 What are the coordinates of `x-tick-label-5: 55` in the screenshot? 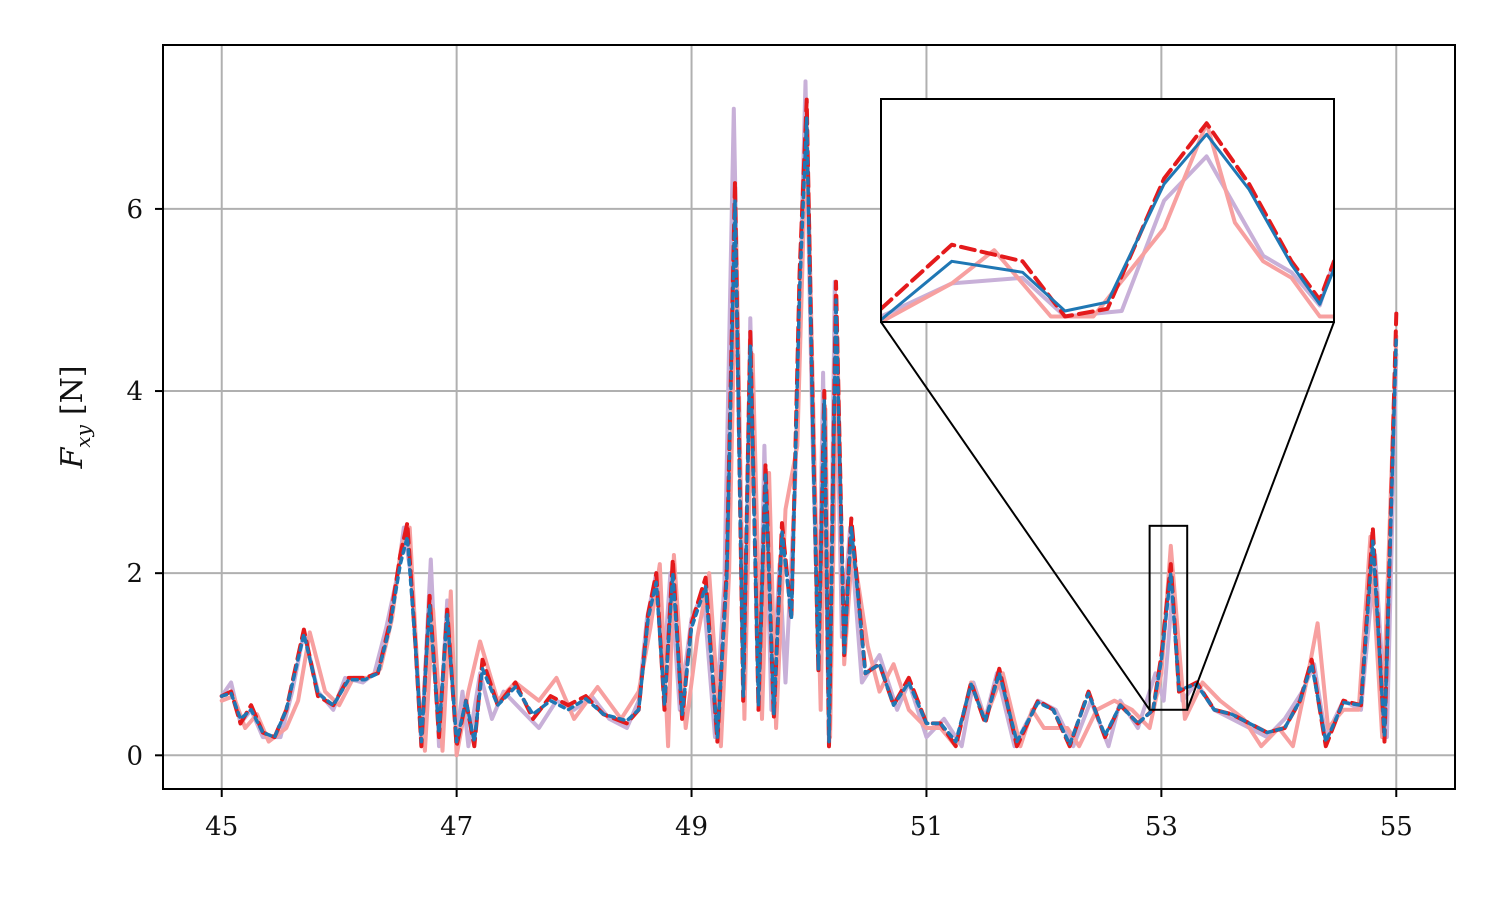 It's located at (1396, 827).